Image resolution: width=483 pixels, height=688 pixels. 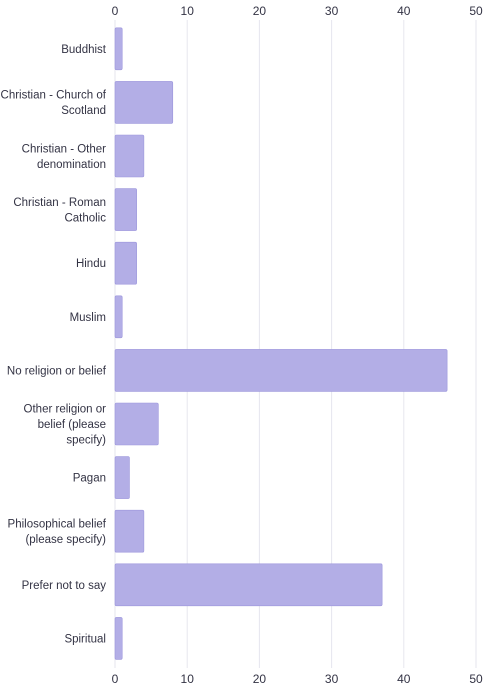 I want to click on category-label: Muslim, so click(x=88, y=318).